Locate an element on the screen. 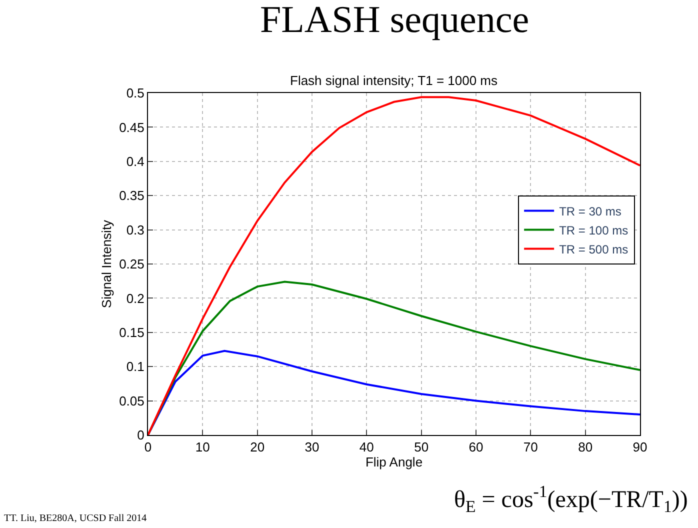  x-tick-label: 10 is located at coordinates (202, 447).